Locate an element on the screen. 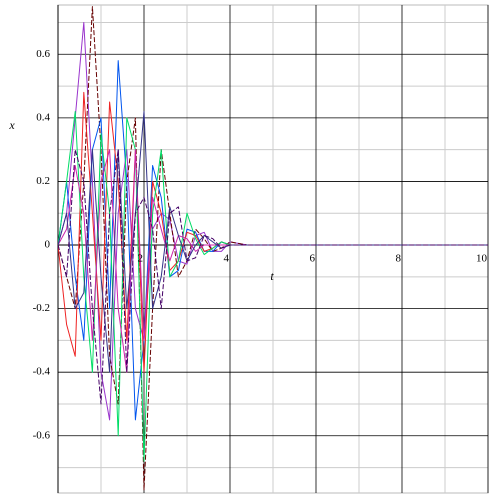  x-tick-label: 8 is located at coordinates (399, 259).